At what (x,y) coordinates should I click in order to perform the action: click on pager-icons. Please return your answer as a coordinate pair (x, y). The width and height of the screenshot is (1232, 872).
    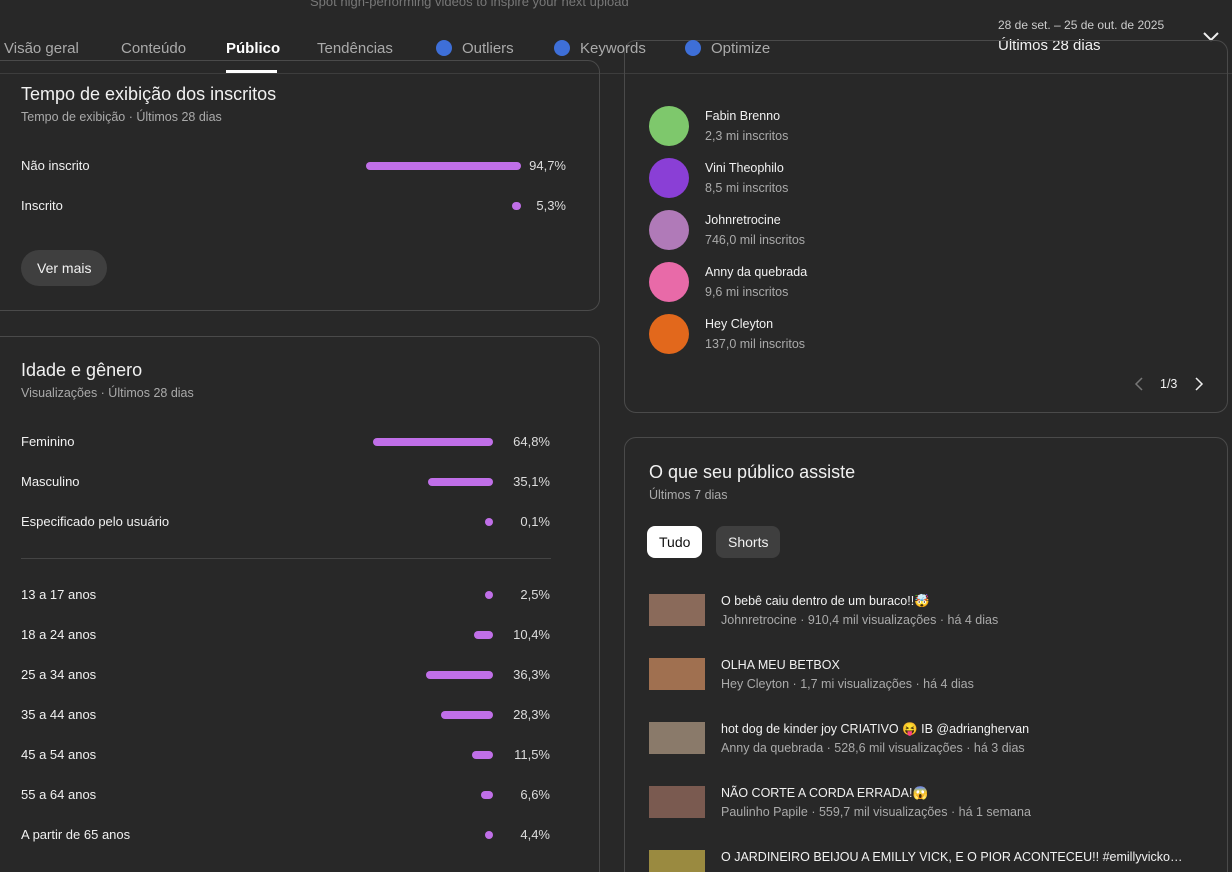
    Looking at the image, I should click on (1172, 384).